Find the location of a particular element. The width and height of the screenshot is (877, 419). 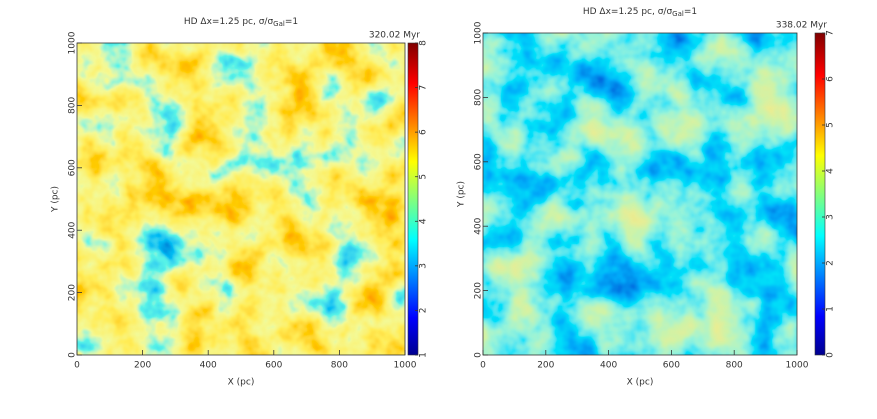

time-label: 320.02 Myr is located at coordinates (394, 36).